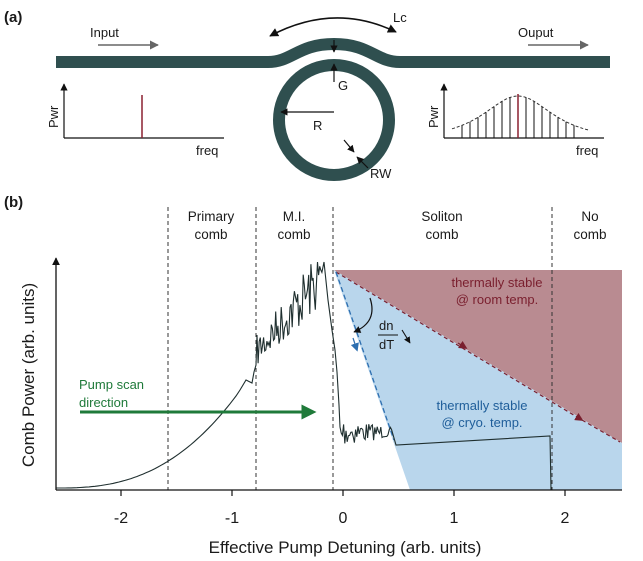  What do you see at coordinates (343, 85) in the screenshot?
I see `g-label: G` at bounding box center [343, 85].